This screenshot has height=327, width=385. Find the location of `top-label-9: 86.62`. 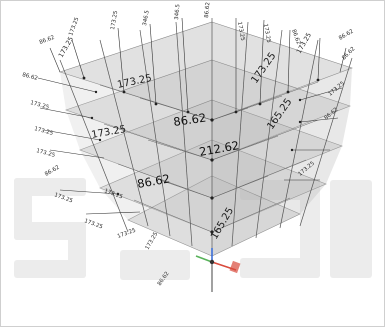

top-label-9: 86.62 is located at coordinates (295, 37).